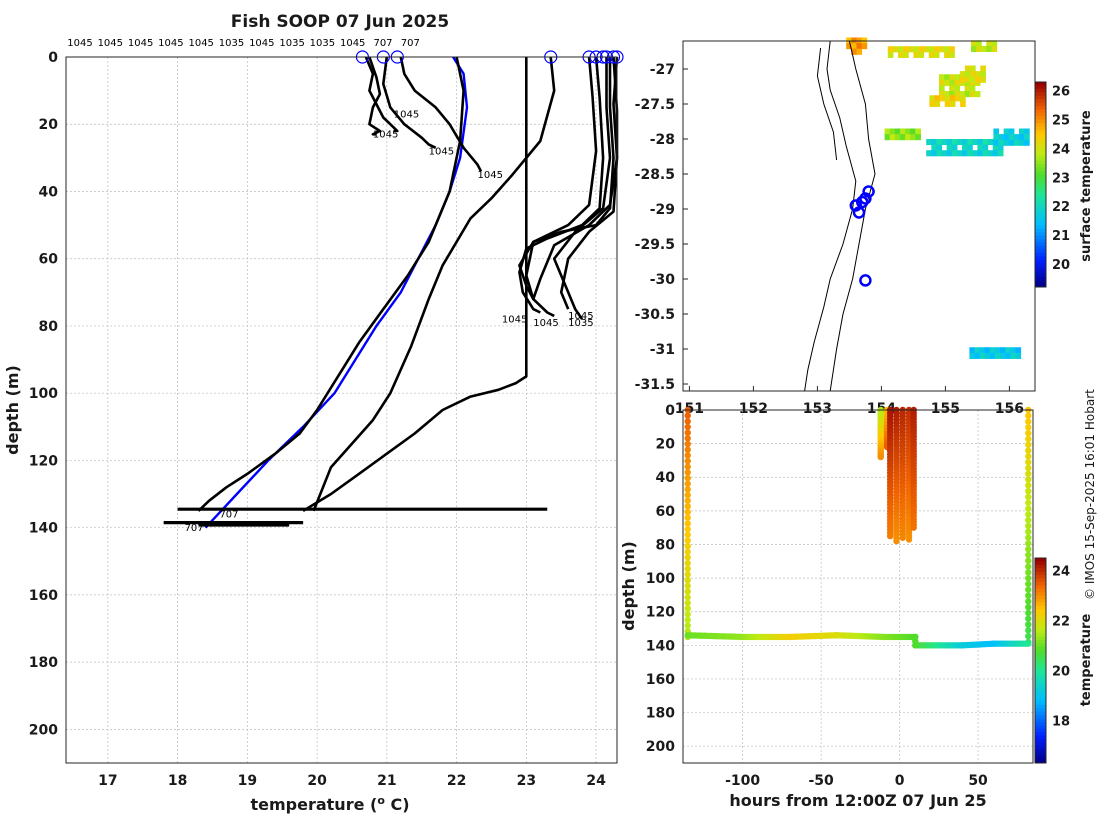 Image resolution: width=1100 pixels, height=820 pixels. Describe the element at coordinates (406, 115) in the screenshot. I see `profile-annotation: 1045` at that location.